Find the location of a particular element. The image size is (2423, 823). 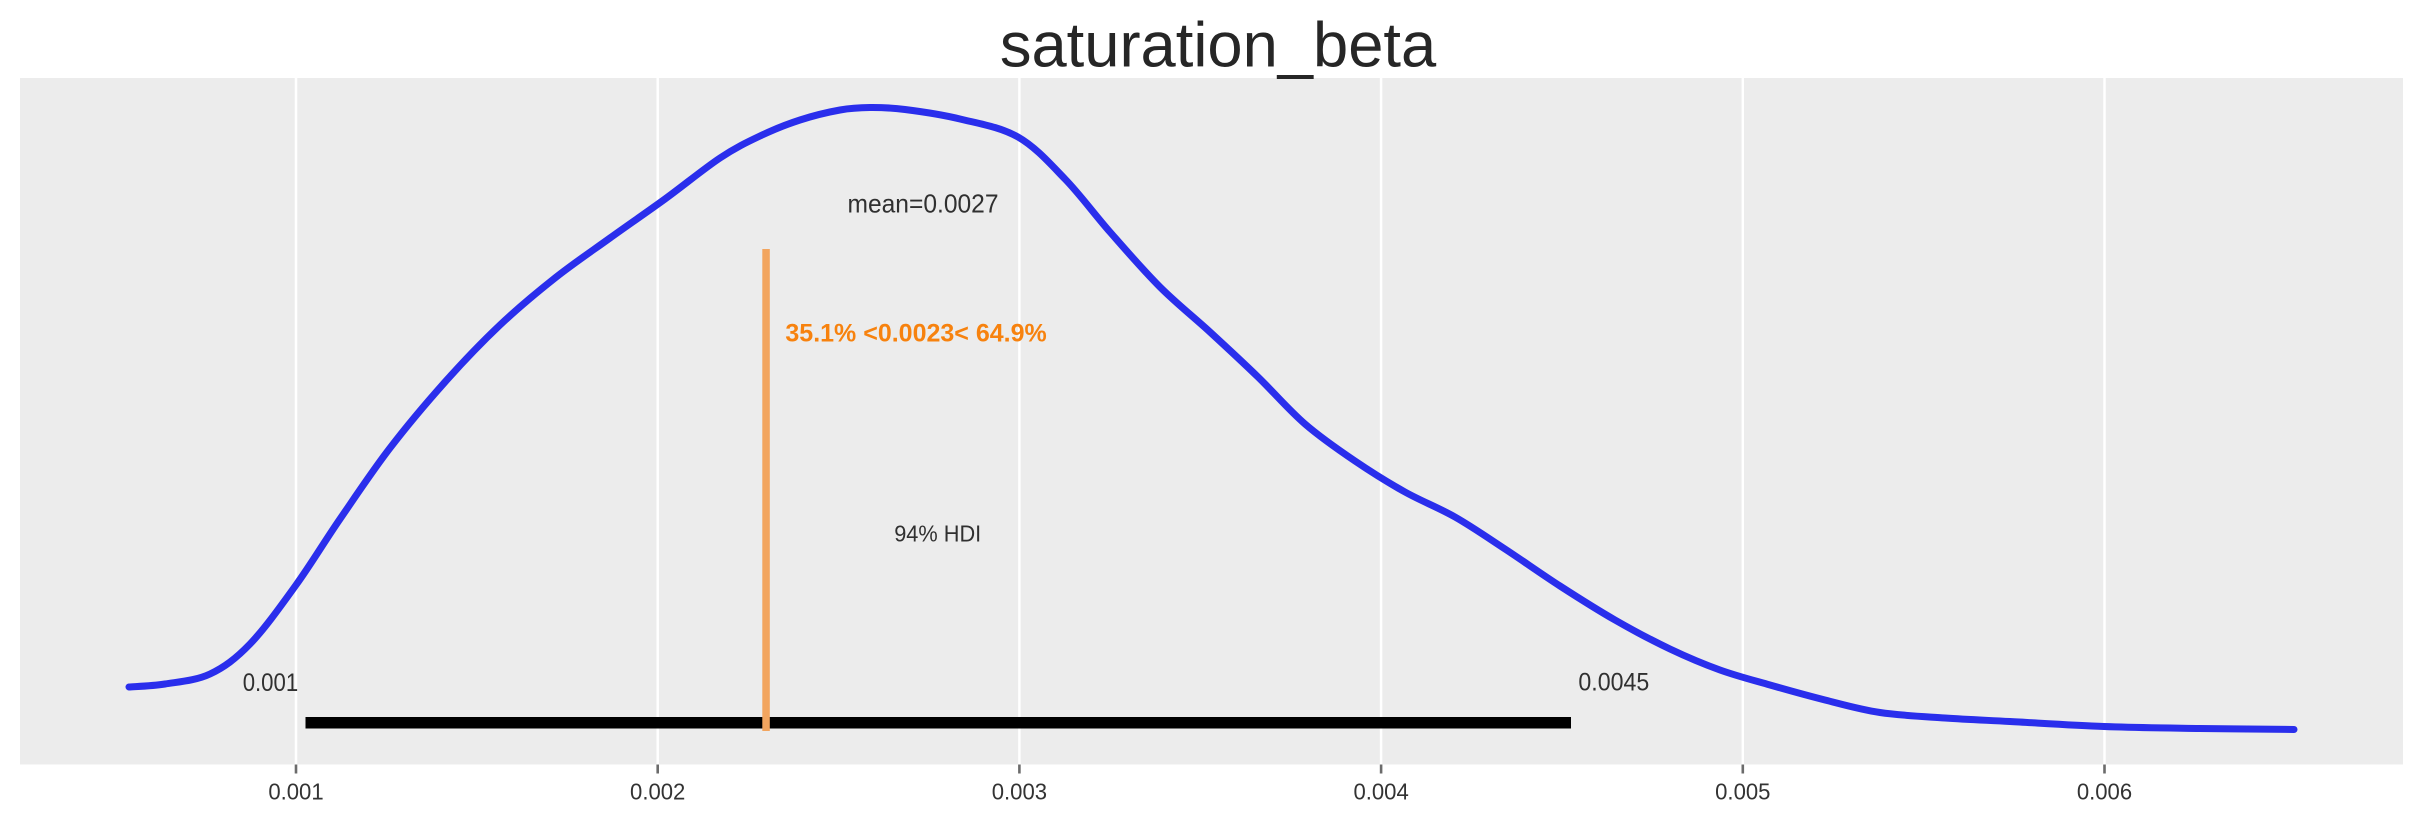

svg-text: saturation_beta is located at coordinates (1218, 46).